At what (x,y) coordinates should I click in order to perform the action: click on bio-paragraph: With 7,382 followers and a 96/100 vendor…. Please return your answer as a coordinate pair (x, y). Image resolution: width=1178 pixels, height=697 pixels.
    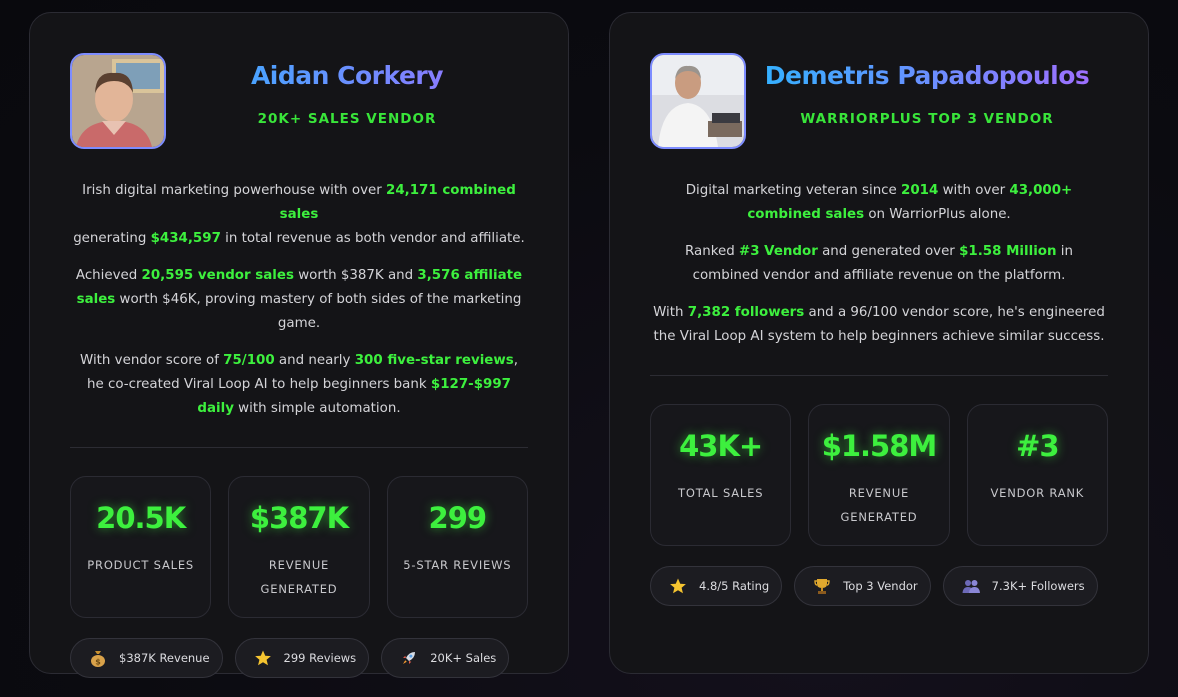
    Looking at the image, I should click on (879, 325).